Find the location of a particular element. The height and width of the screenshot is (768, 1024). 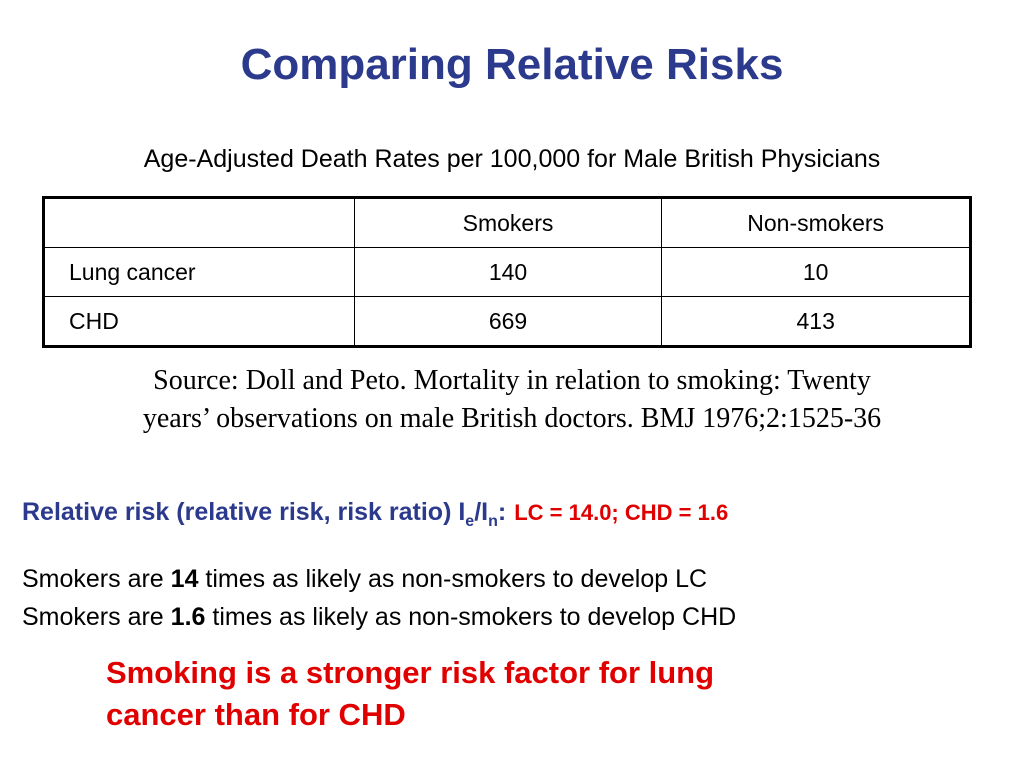

cell-non-smokers: 413 is located at coordinates (816, 321).